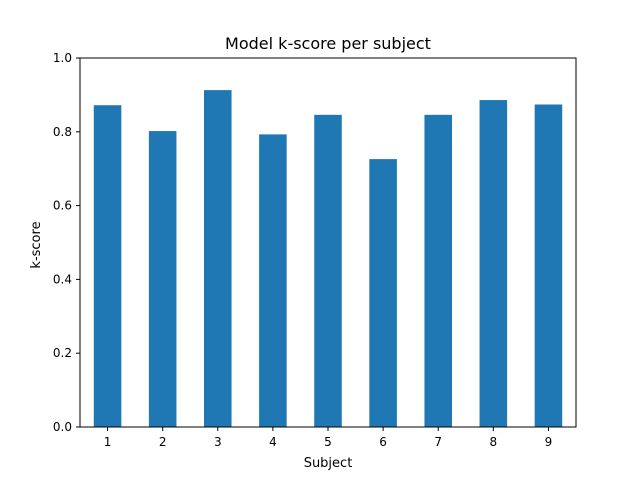 This screenshot has height=484, width=640. Describe the element at coordinates (328, 463) in the screenshot. I see `x-axis-label: Subject` at that location.